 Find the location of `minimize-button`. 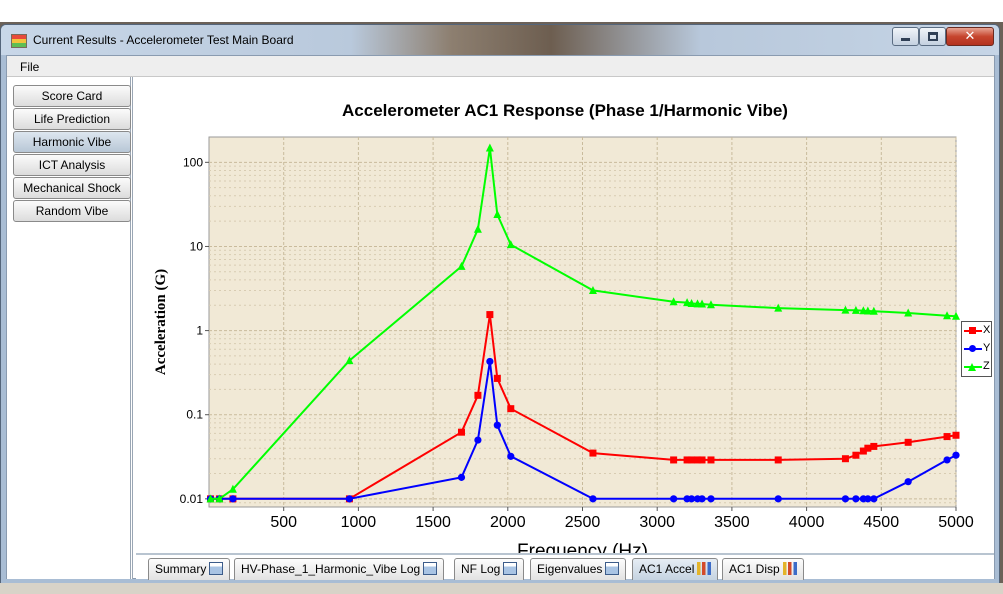

minimize-button is located at coordinates (905, 36).